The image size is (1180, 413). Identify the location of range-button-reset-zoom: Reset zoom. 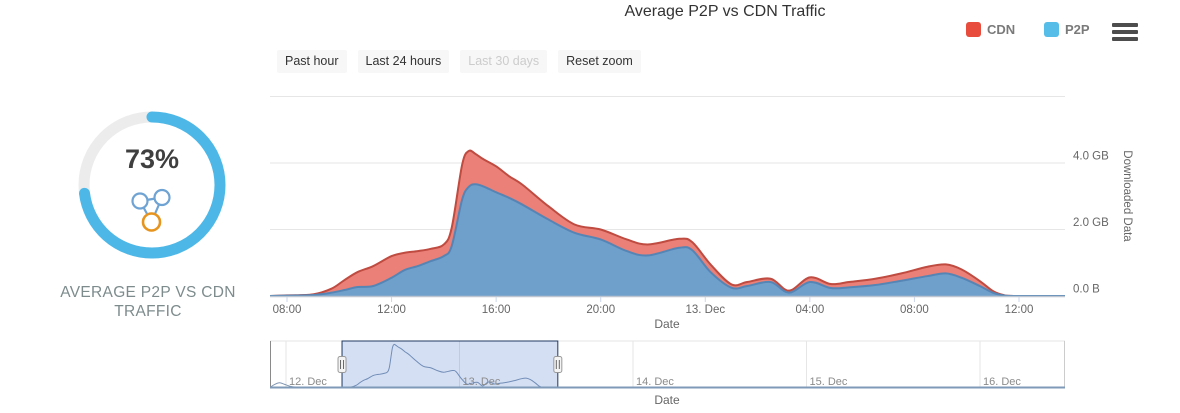
(599, 61).